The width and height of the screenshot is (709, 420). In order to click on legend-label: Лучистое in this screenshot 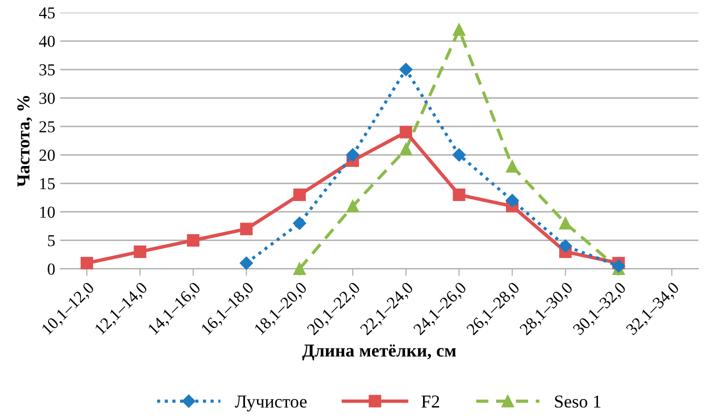, I will do `click(270, 404)`.